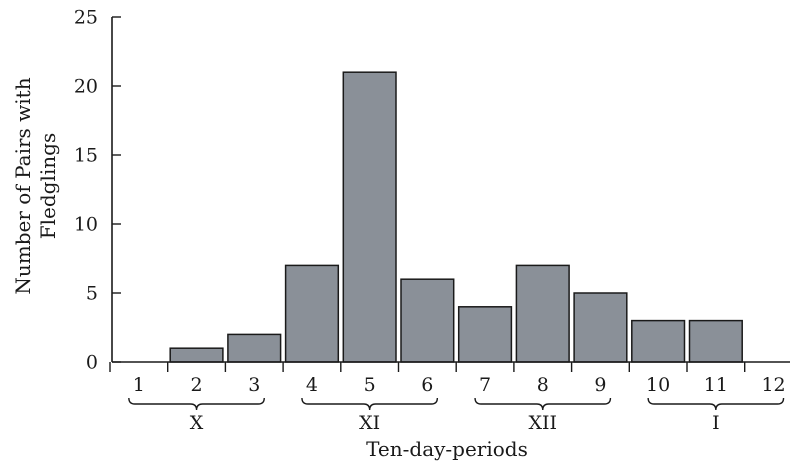 This screenshot has width=792, height=461. Describe the element at coordinates (23, 185) in the screenshot. I see `y-axis-title-line1: Number of Pairs with` at that location.